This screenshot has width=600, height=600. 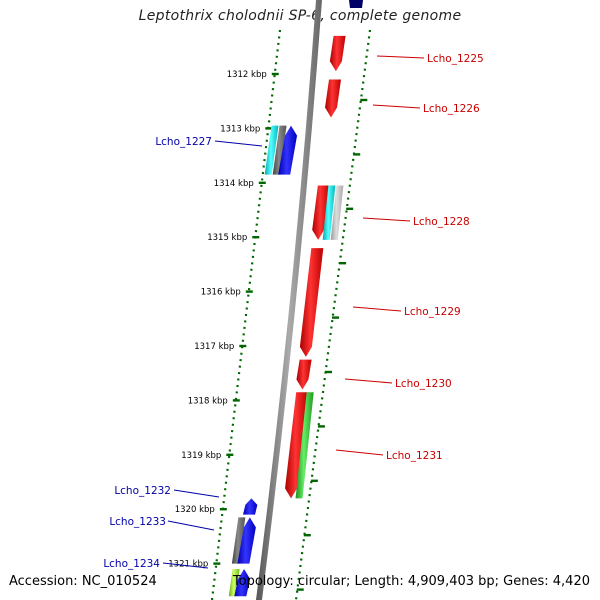 What do you see at coordinates (142, 491) in the screenshot?
I see `gene-label: Lcho_1232` at bounding box center [142, 491].